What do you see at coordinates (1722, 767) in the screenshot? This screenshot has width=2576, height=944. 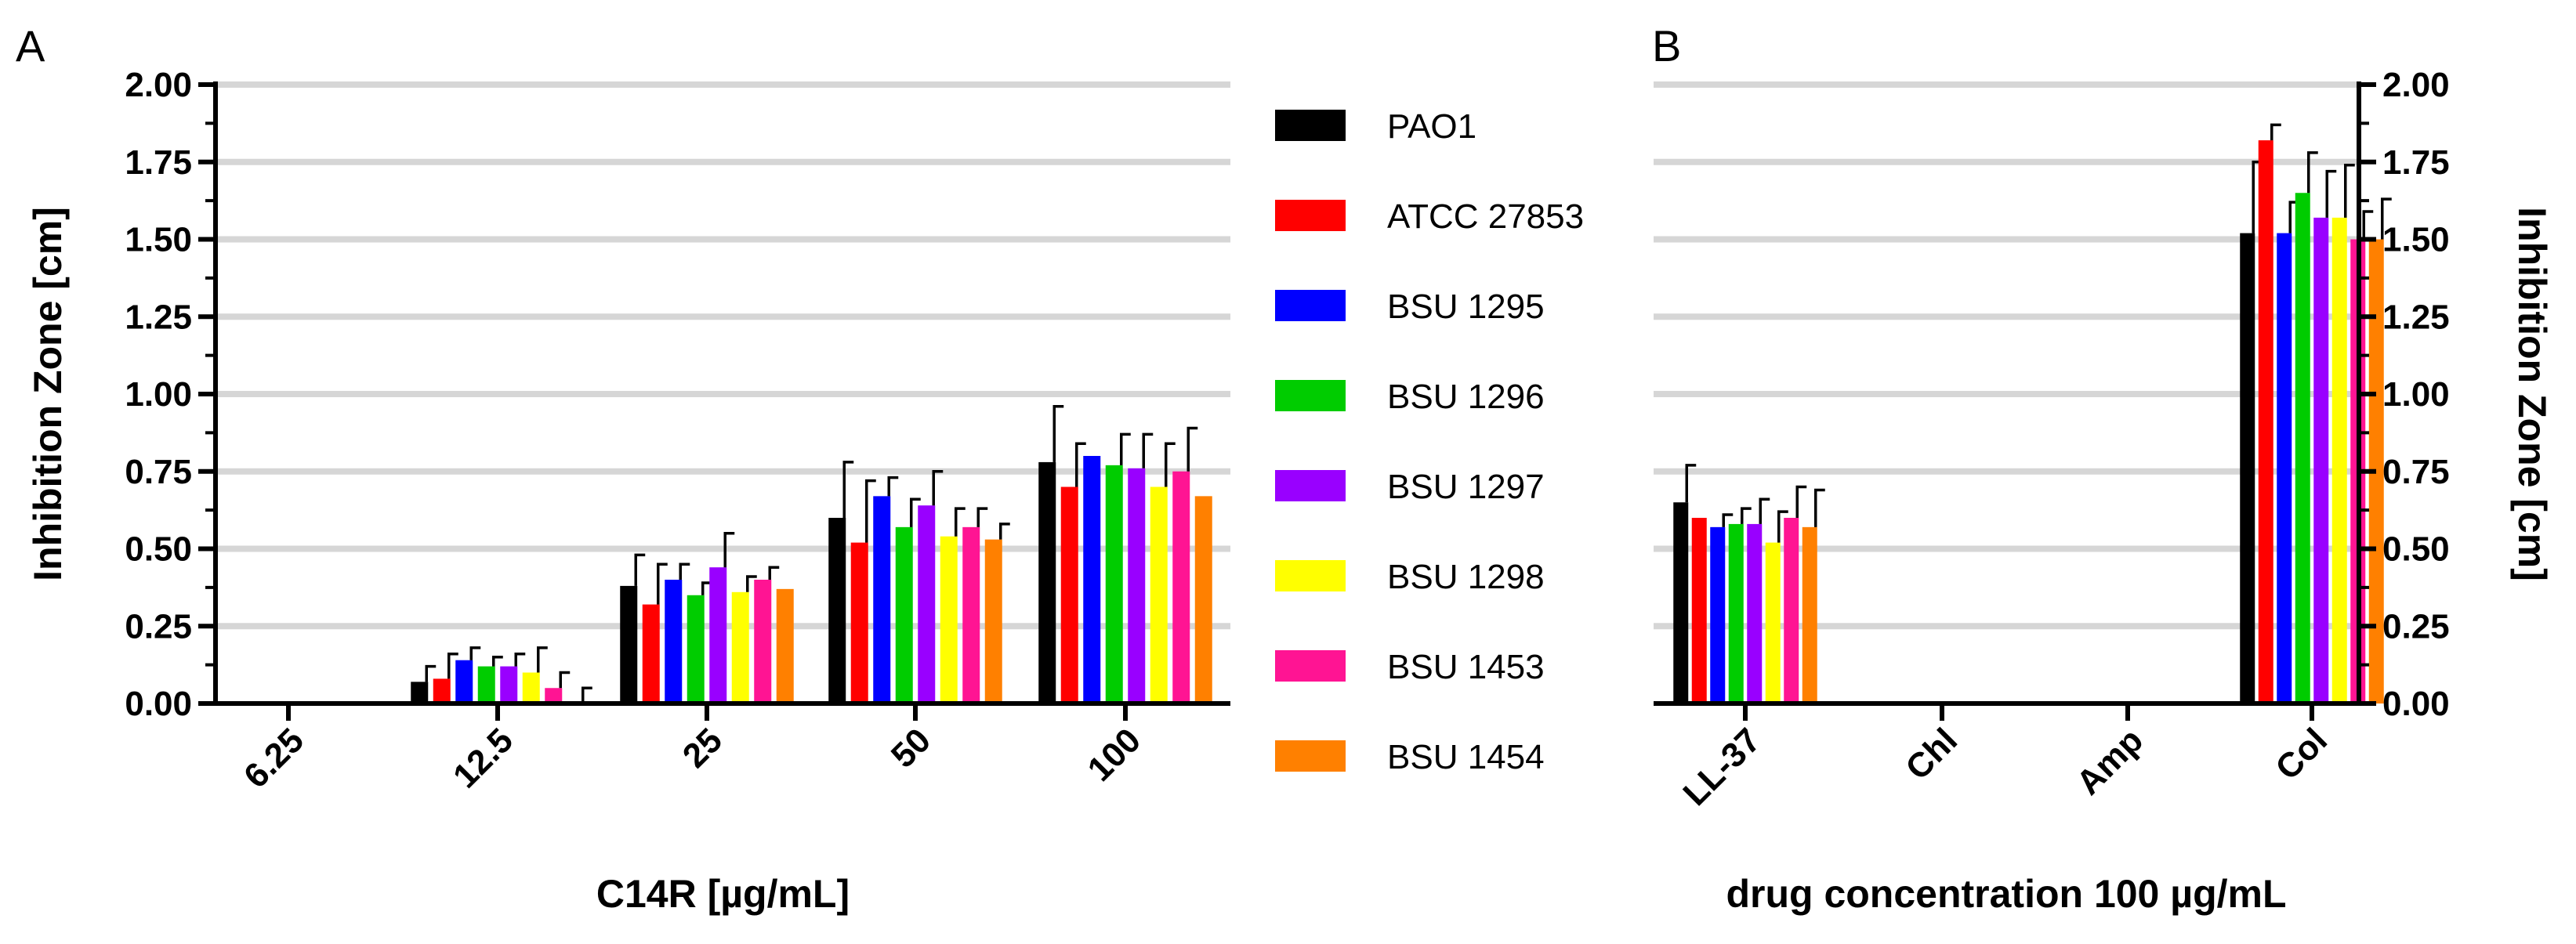 I see `x-tick-label-ll-37: LL-37` at bounding box center [1722, 767].